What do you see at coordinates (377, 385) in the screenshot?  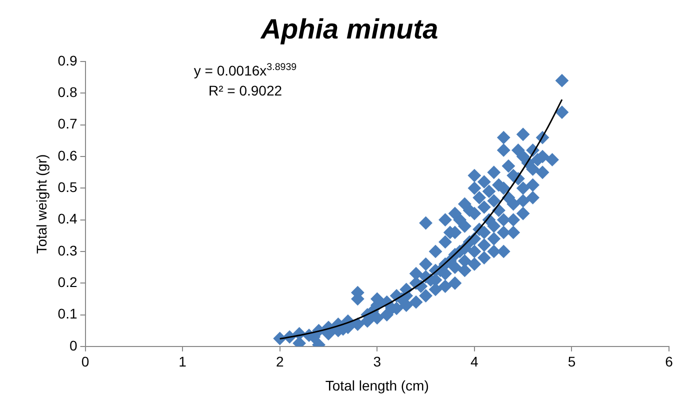 I see `x-axis-title: Total length (cm)` at bounding box center [377, 385].